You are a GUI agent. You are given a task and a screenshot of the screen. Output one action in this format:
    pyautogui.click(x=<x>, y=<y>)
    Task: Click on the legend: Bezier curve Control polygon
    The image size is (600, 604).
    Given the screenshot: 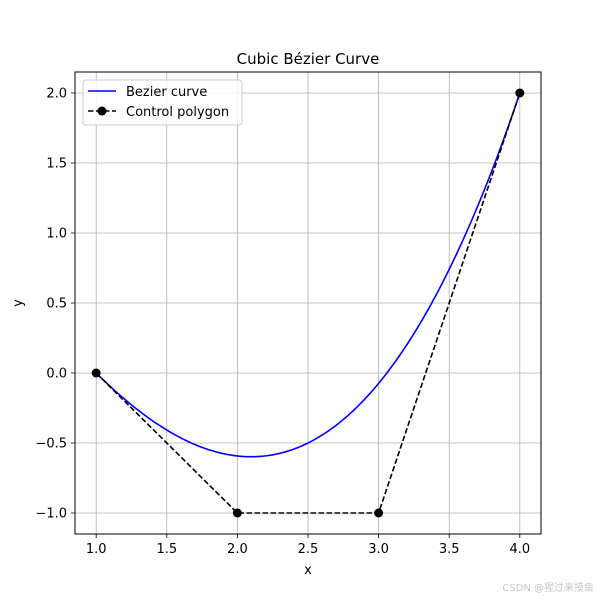 What is the action you would take?
    pyautogui.click(x=162, y=102)
    